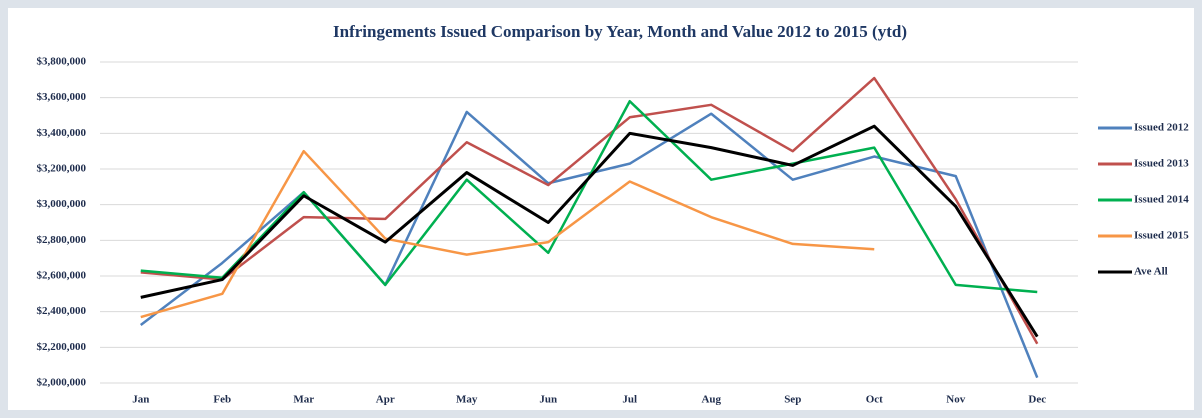  I want to click on y-tick-label: $3,200,000, so click(62, 169).